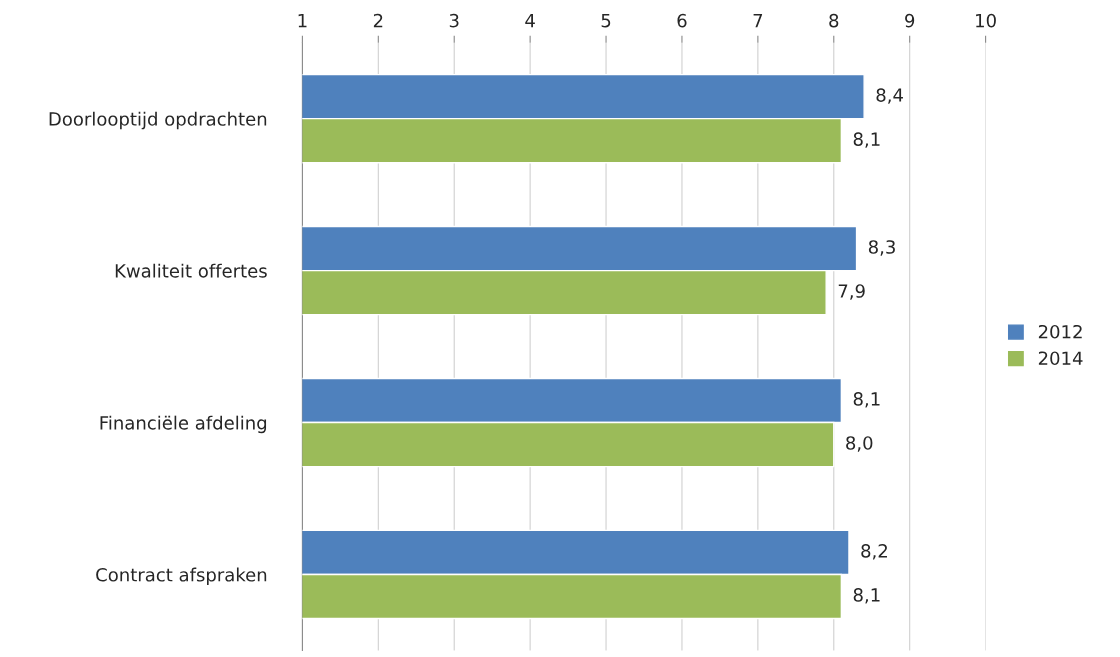 This screenshot has height=657, width=1120. I want to click on y-tick-label: Contract afspraken, so click(181, 576).